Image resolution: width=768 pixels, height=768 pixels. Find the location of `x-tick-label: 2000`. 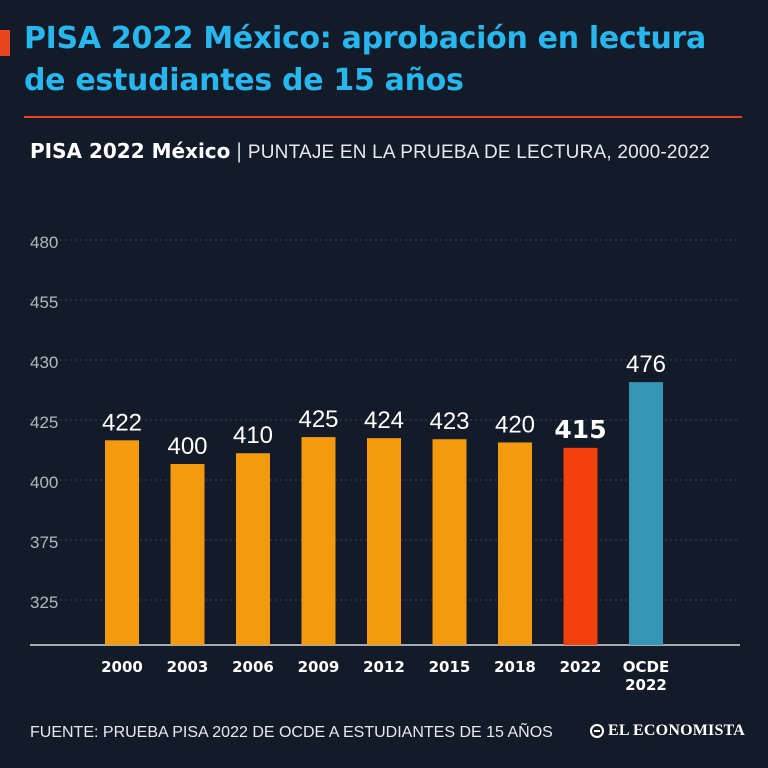

x-tick-label: 2000 is located at coordinates (122, 667).